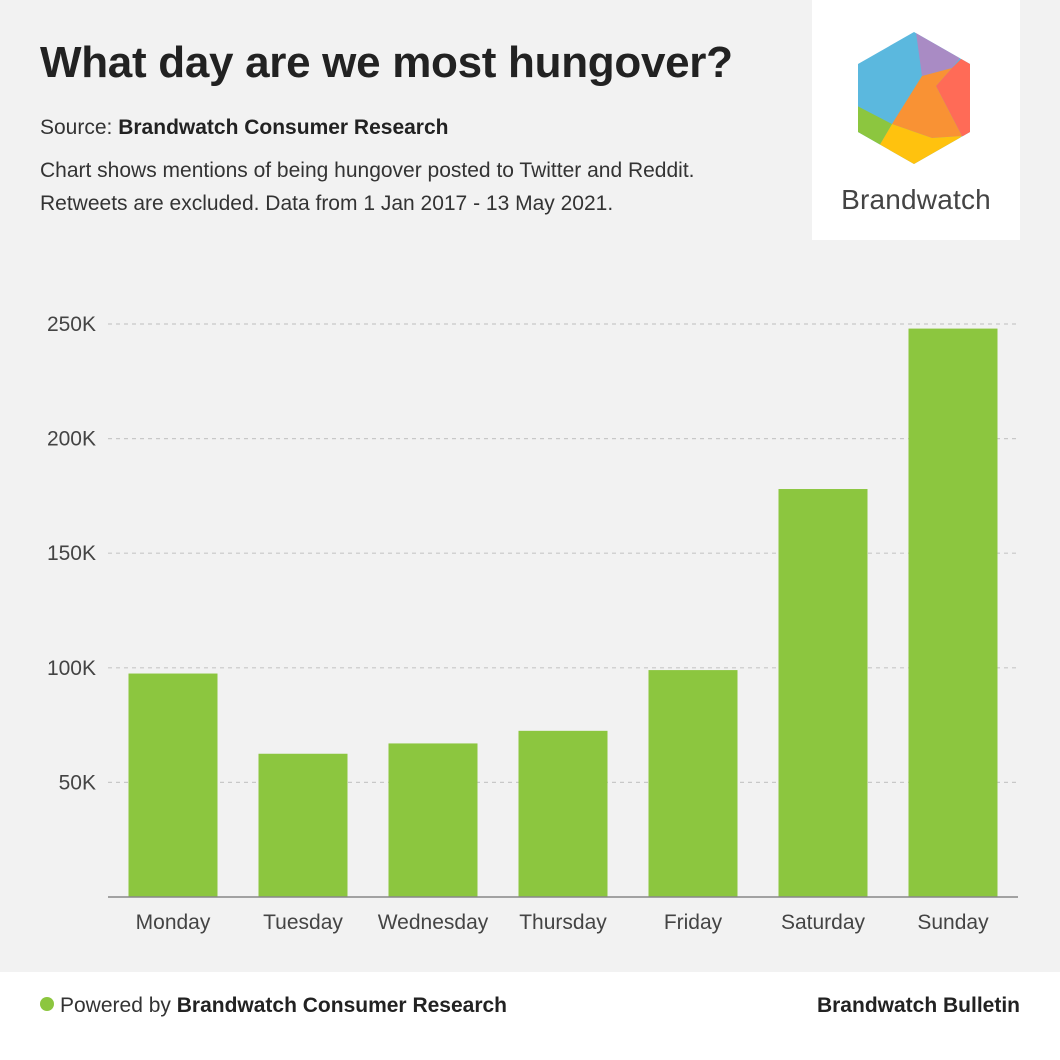 The image size is (1060, 1060). I want to click on chart-title: What day are we most hungover?, so click(386, 62).